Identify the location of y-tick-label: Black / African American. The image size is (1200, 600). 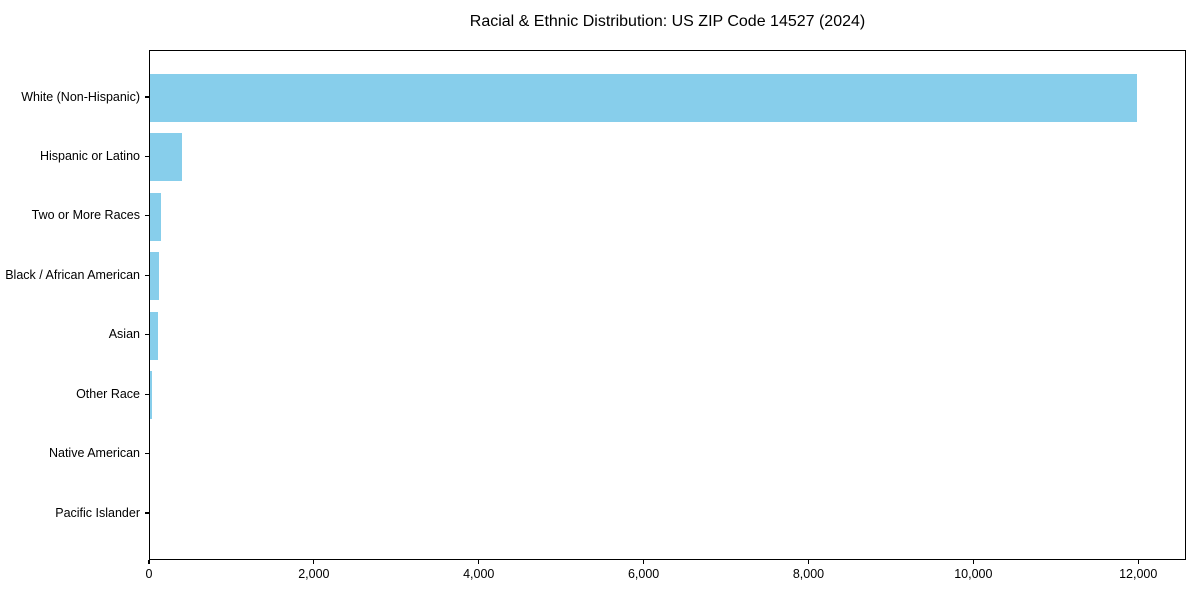
(72, 274).